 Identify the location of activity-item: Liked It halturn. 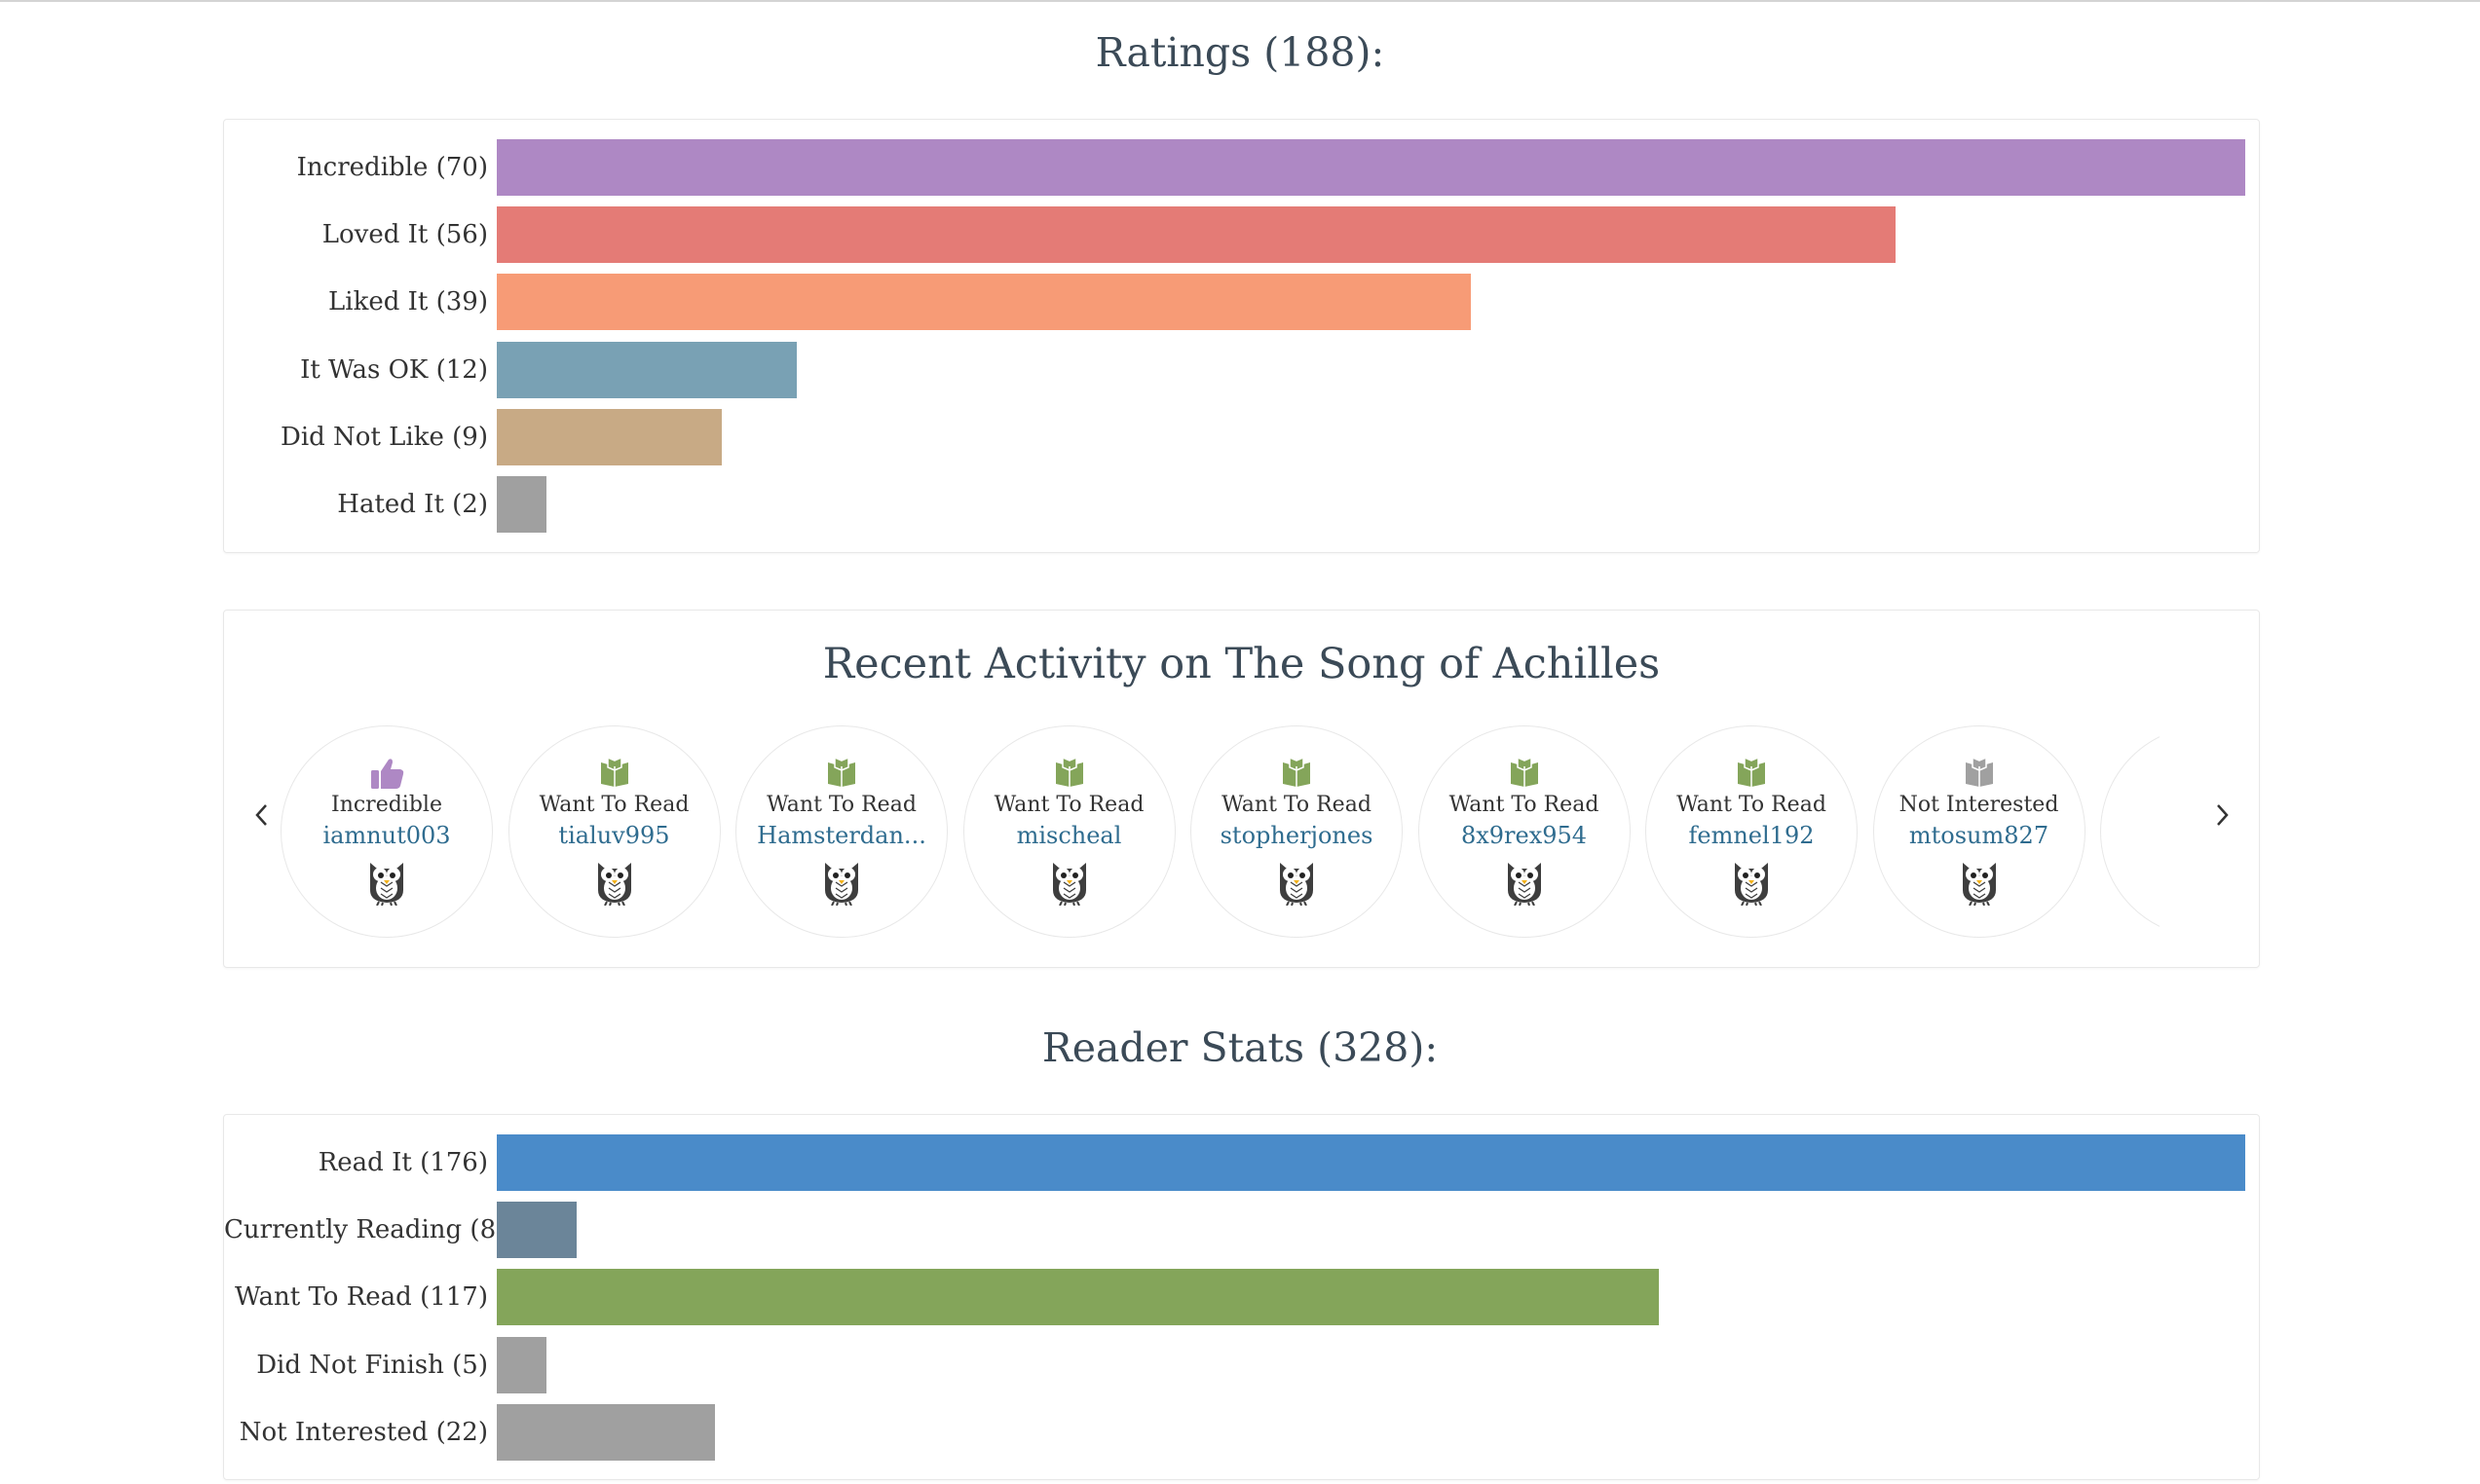
(2130, 831).